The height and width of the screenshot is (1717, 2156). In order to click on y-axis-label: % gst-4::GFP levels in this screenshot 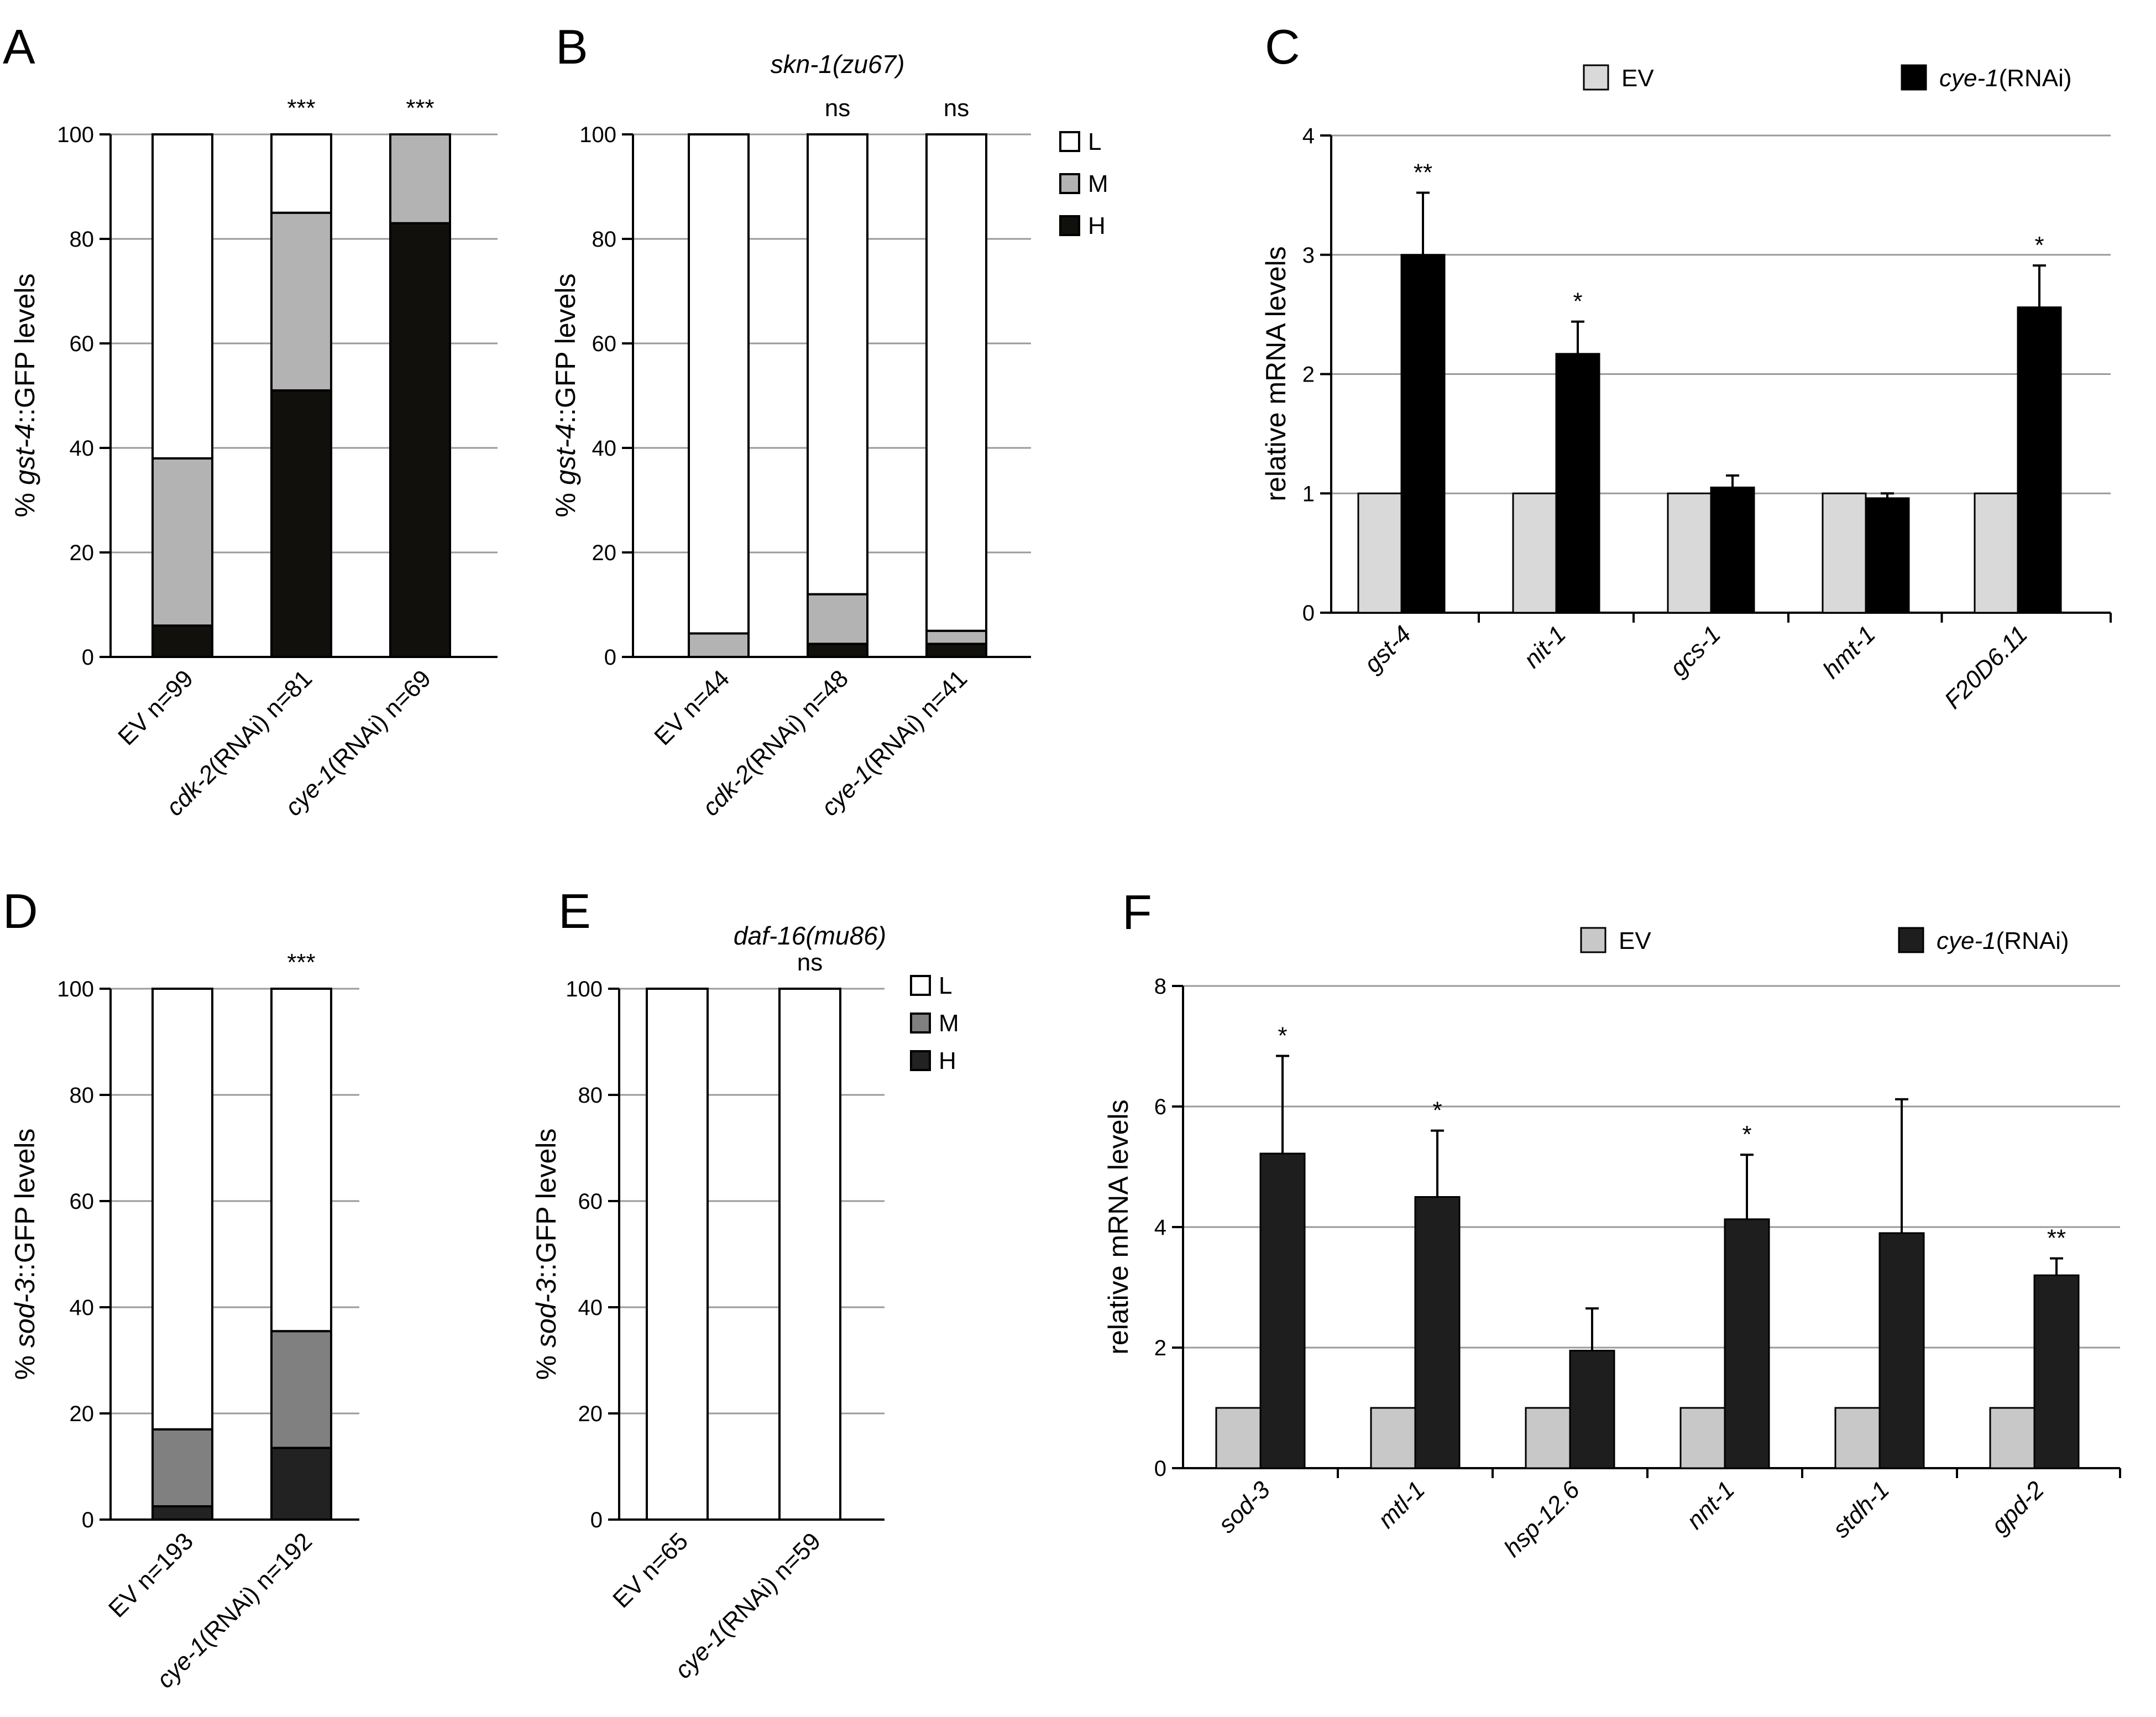, I will do `click(24, 396)`.